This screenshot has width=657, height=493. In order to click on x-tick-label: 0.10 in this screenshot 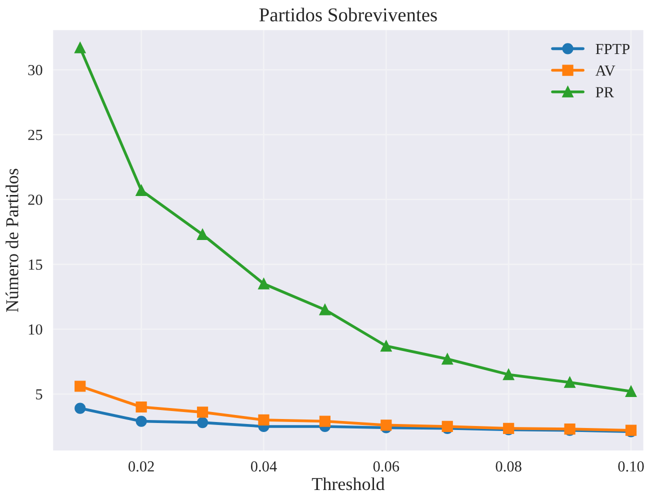, I will do `click(631, 466)`.